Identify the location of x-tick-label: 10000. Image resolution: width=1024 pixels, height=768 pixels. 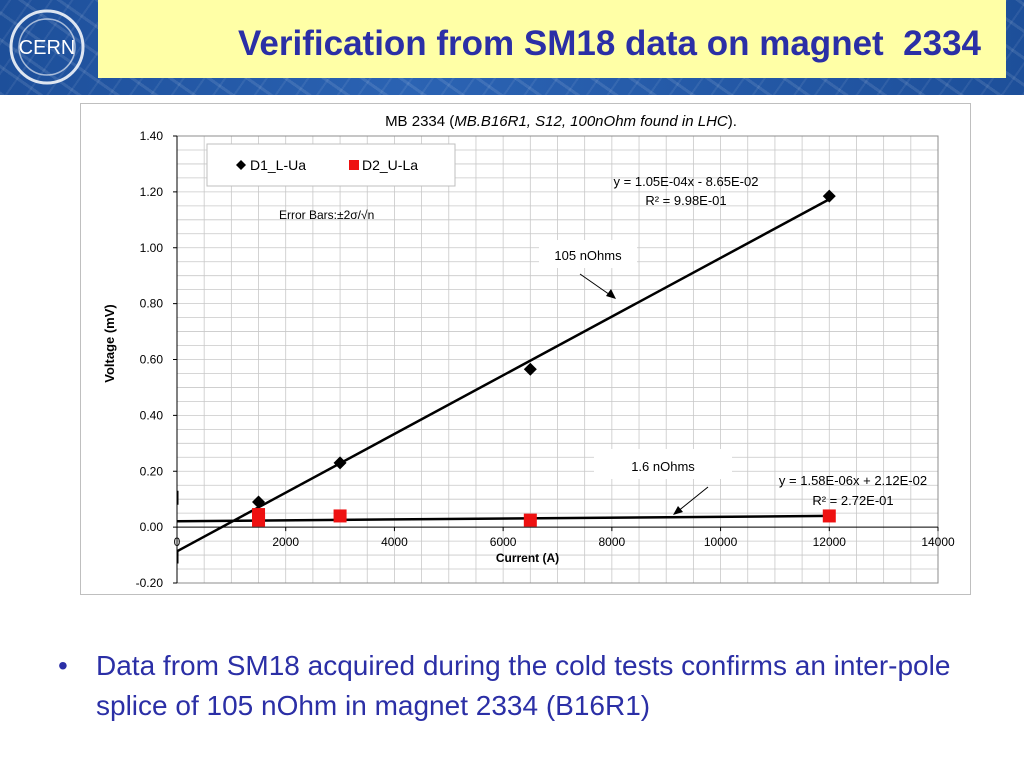
(721, 542).